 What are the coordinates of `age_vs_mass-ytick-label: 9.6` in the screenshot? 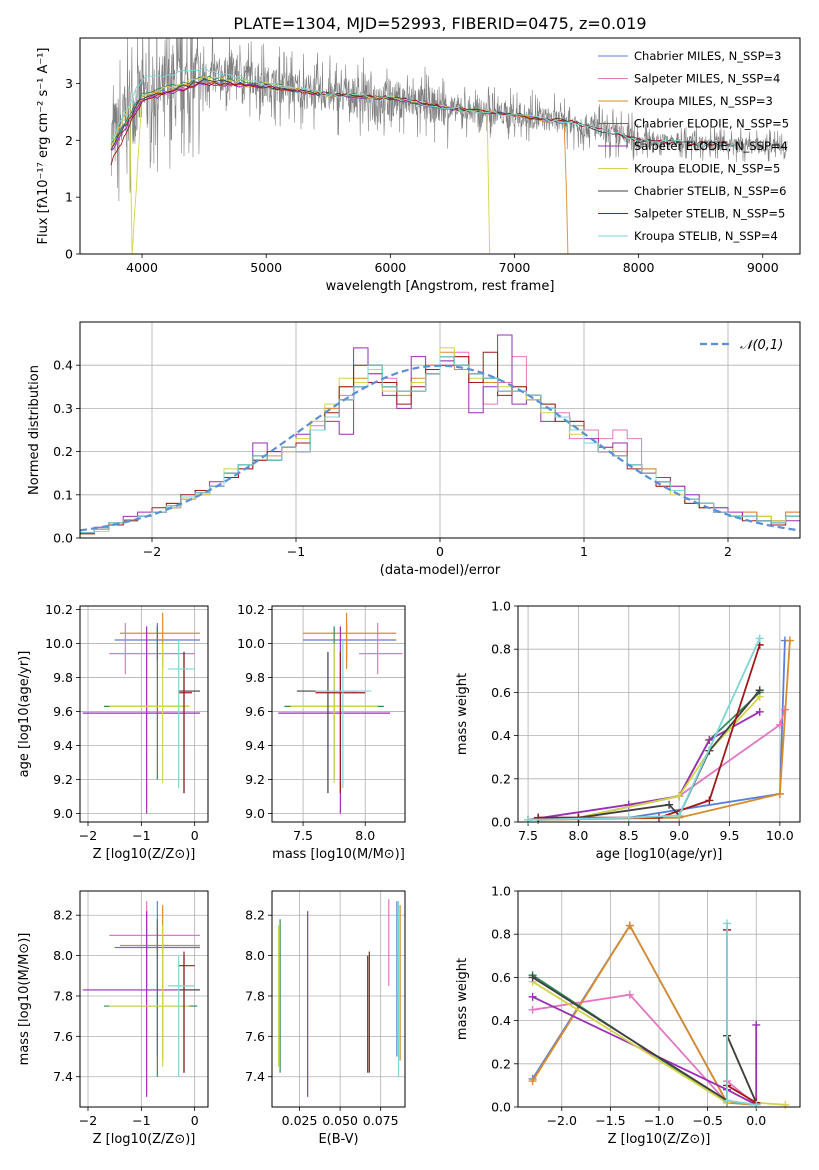 It's located at (255, 711).